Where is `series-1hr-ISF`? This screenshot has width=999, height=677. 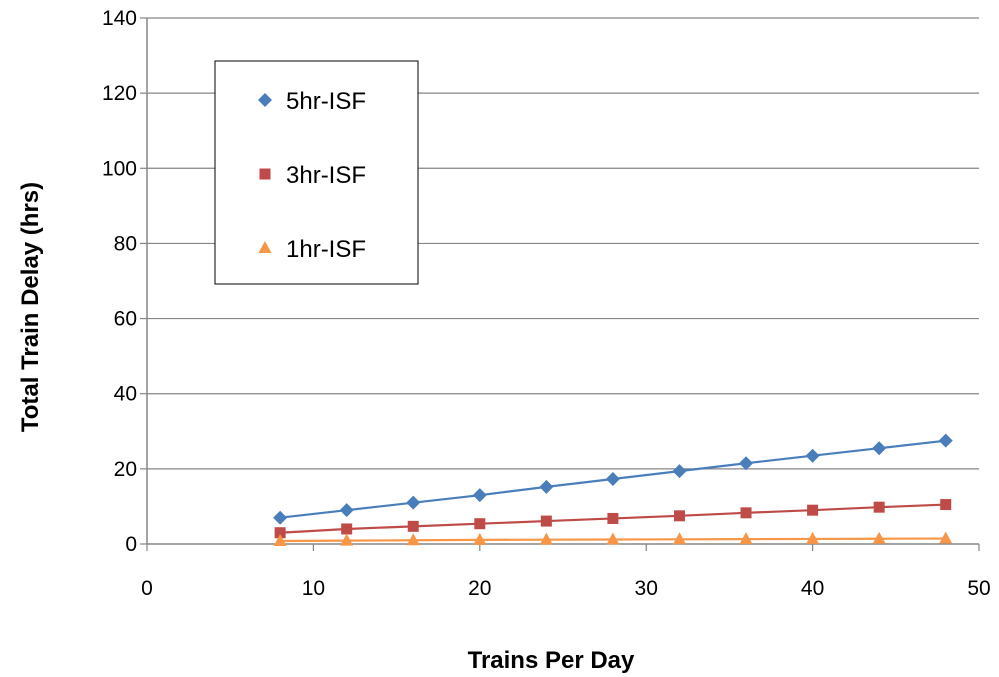 series-1hr-ISF is located at coordinates (613, 538).